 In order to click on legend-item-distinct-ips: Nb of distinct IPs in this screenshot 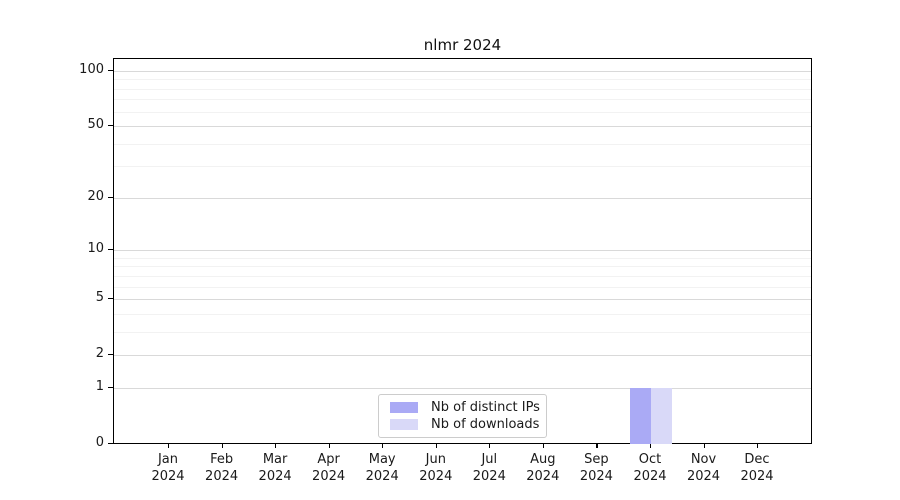, I will do `click(465, 407)`.